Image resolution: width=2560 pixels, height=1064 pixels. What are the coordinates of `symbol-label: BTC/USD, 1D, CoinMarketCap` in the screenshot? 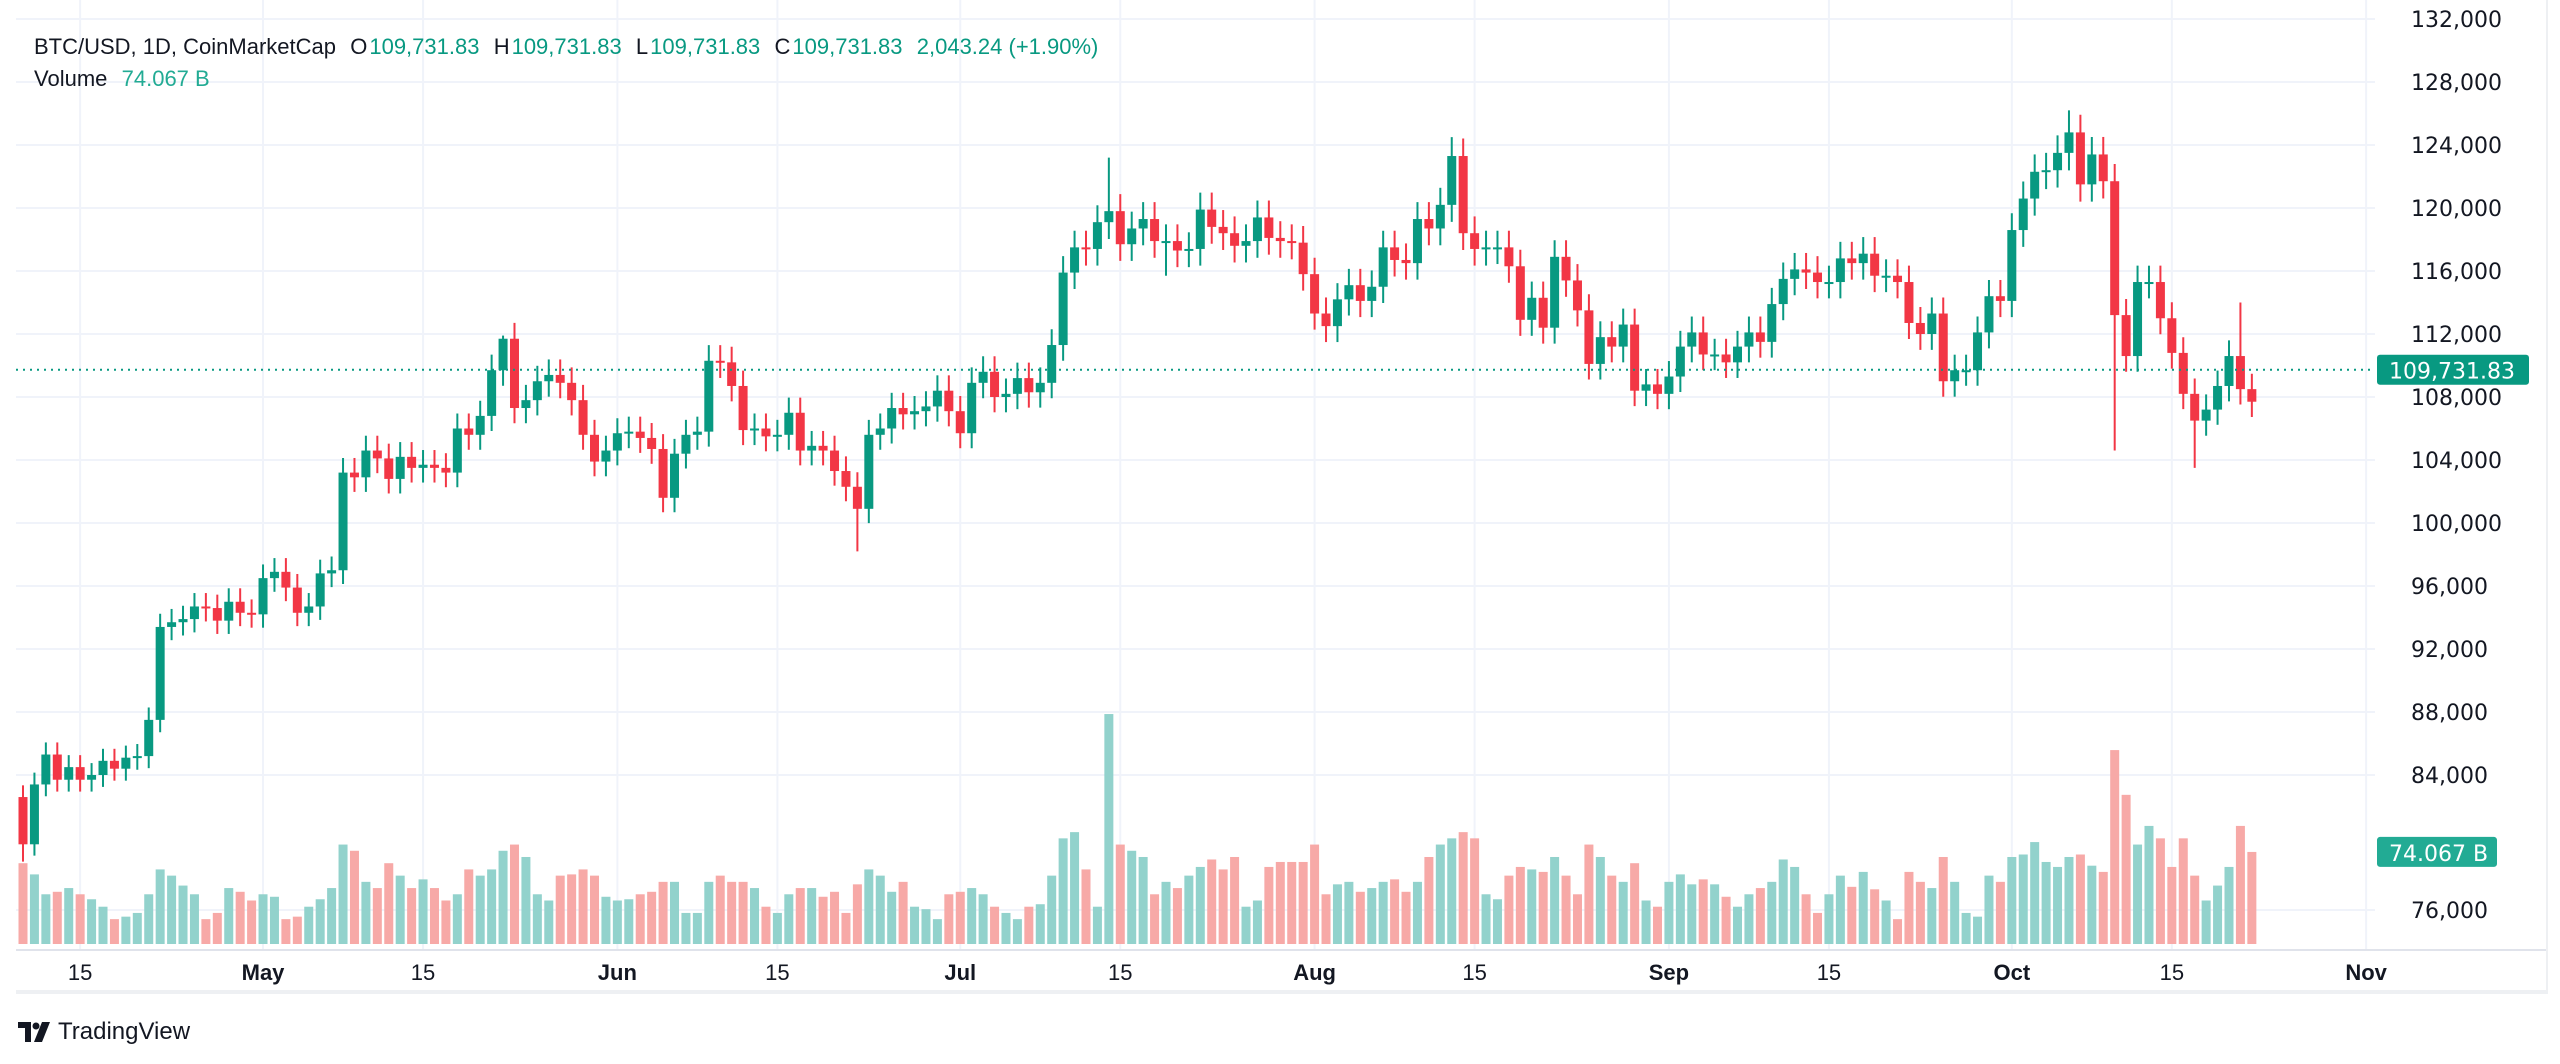 It's located at (185, 46).